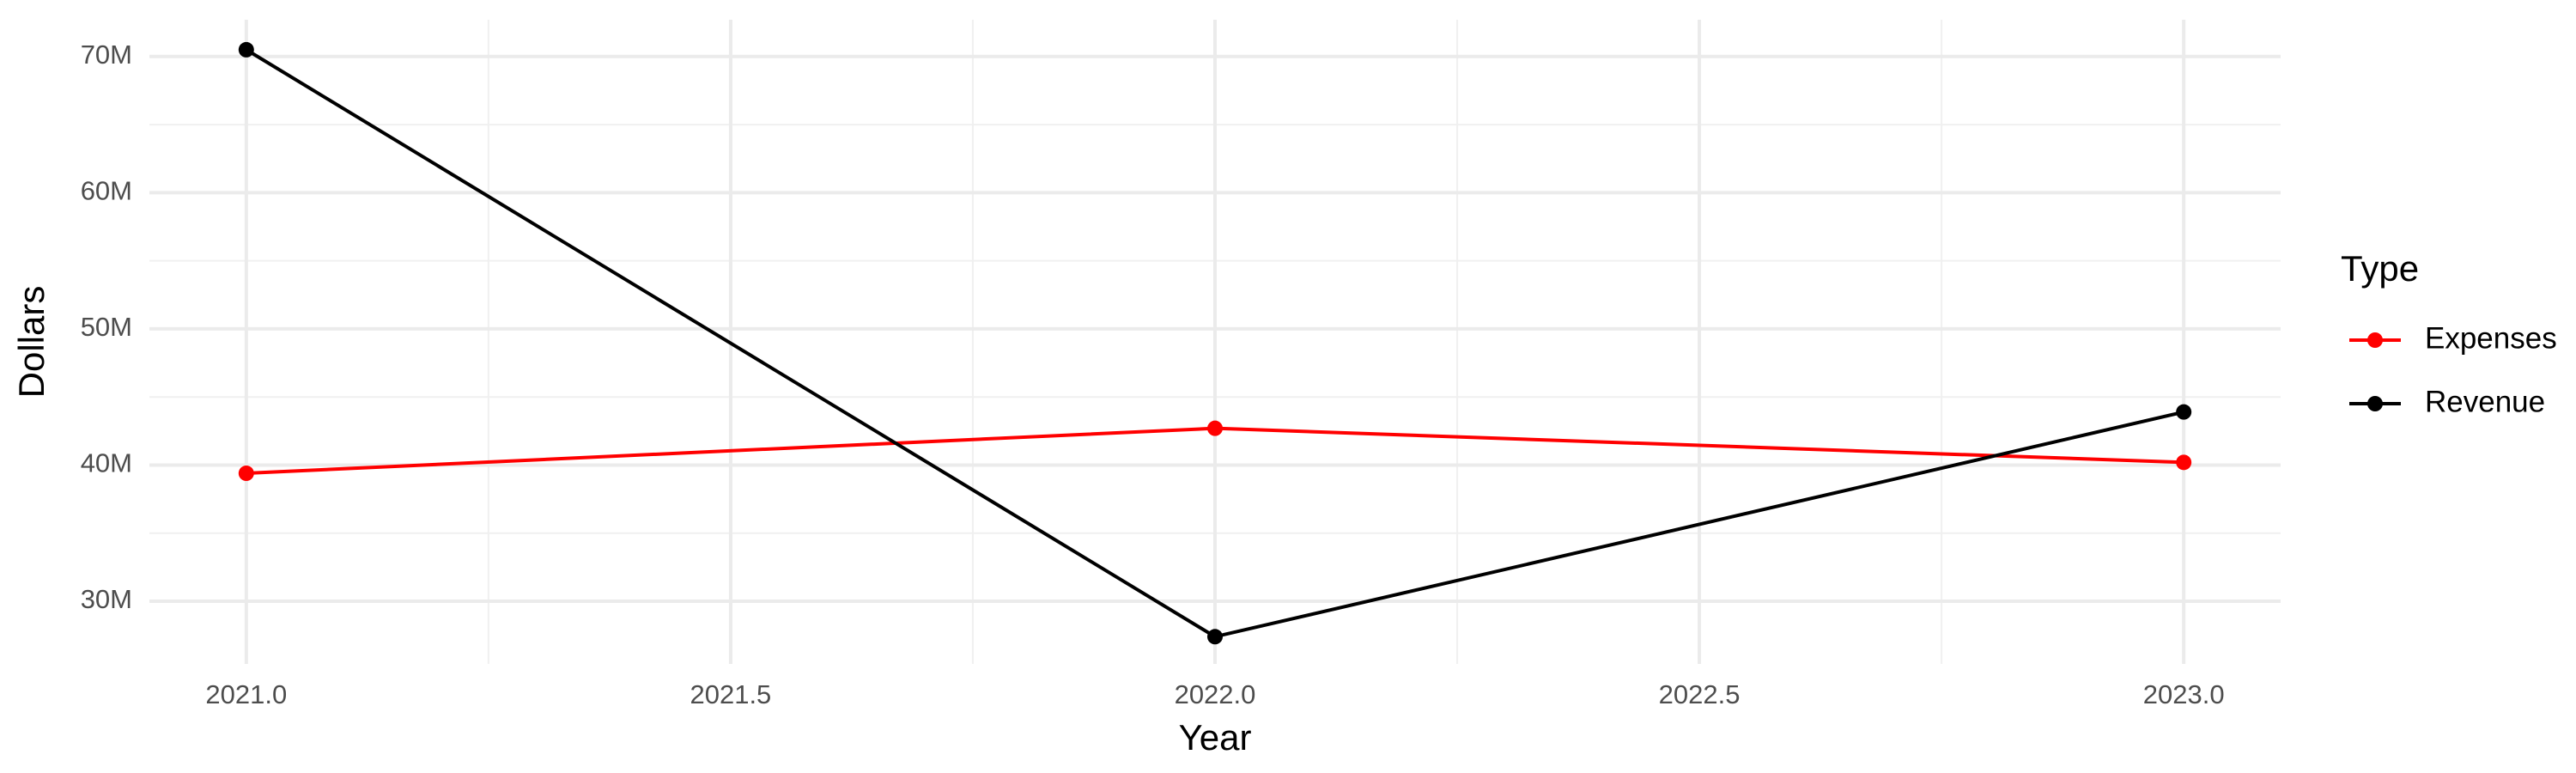 This screenshot has height=773, width=2576. Describe the element at coordinates (106, 55) in the screenshot. I see `y-tick-label: 70M` at that location.